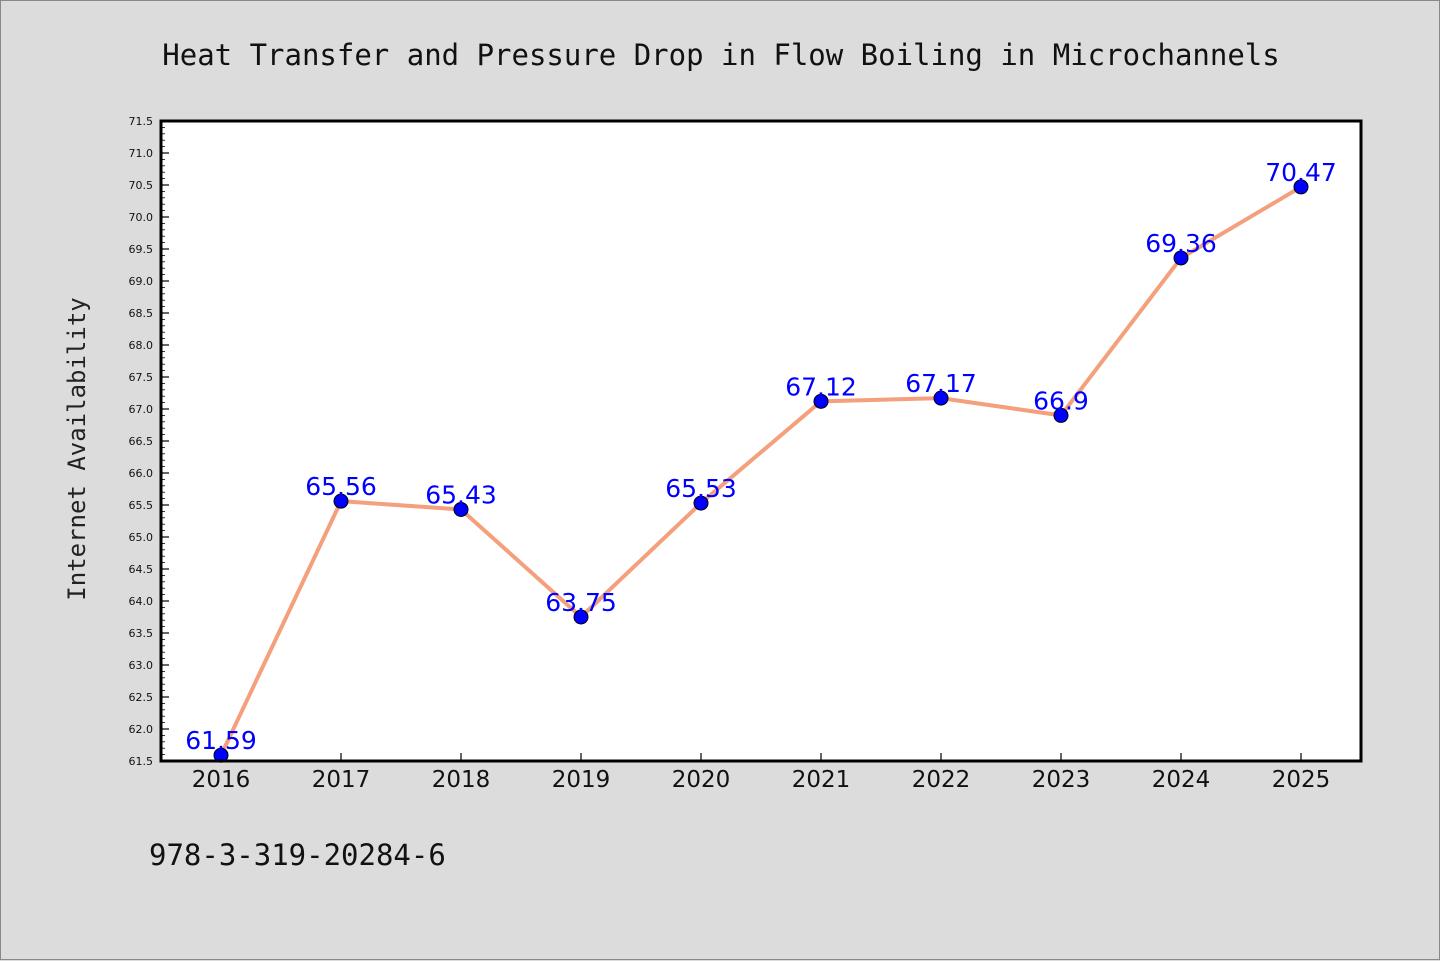  Describe the element at coordinates (141, 505) in the screenshot. I see `y-tick-label: 65.5` at that location.